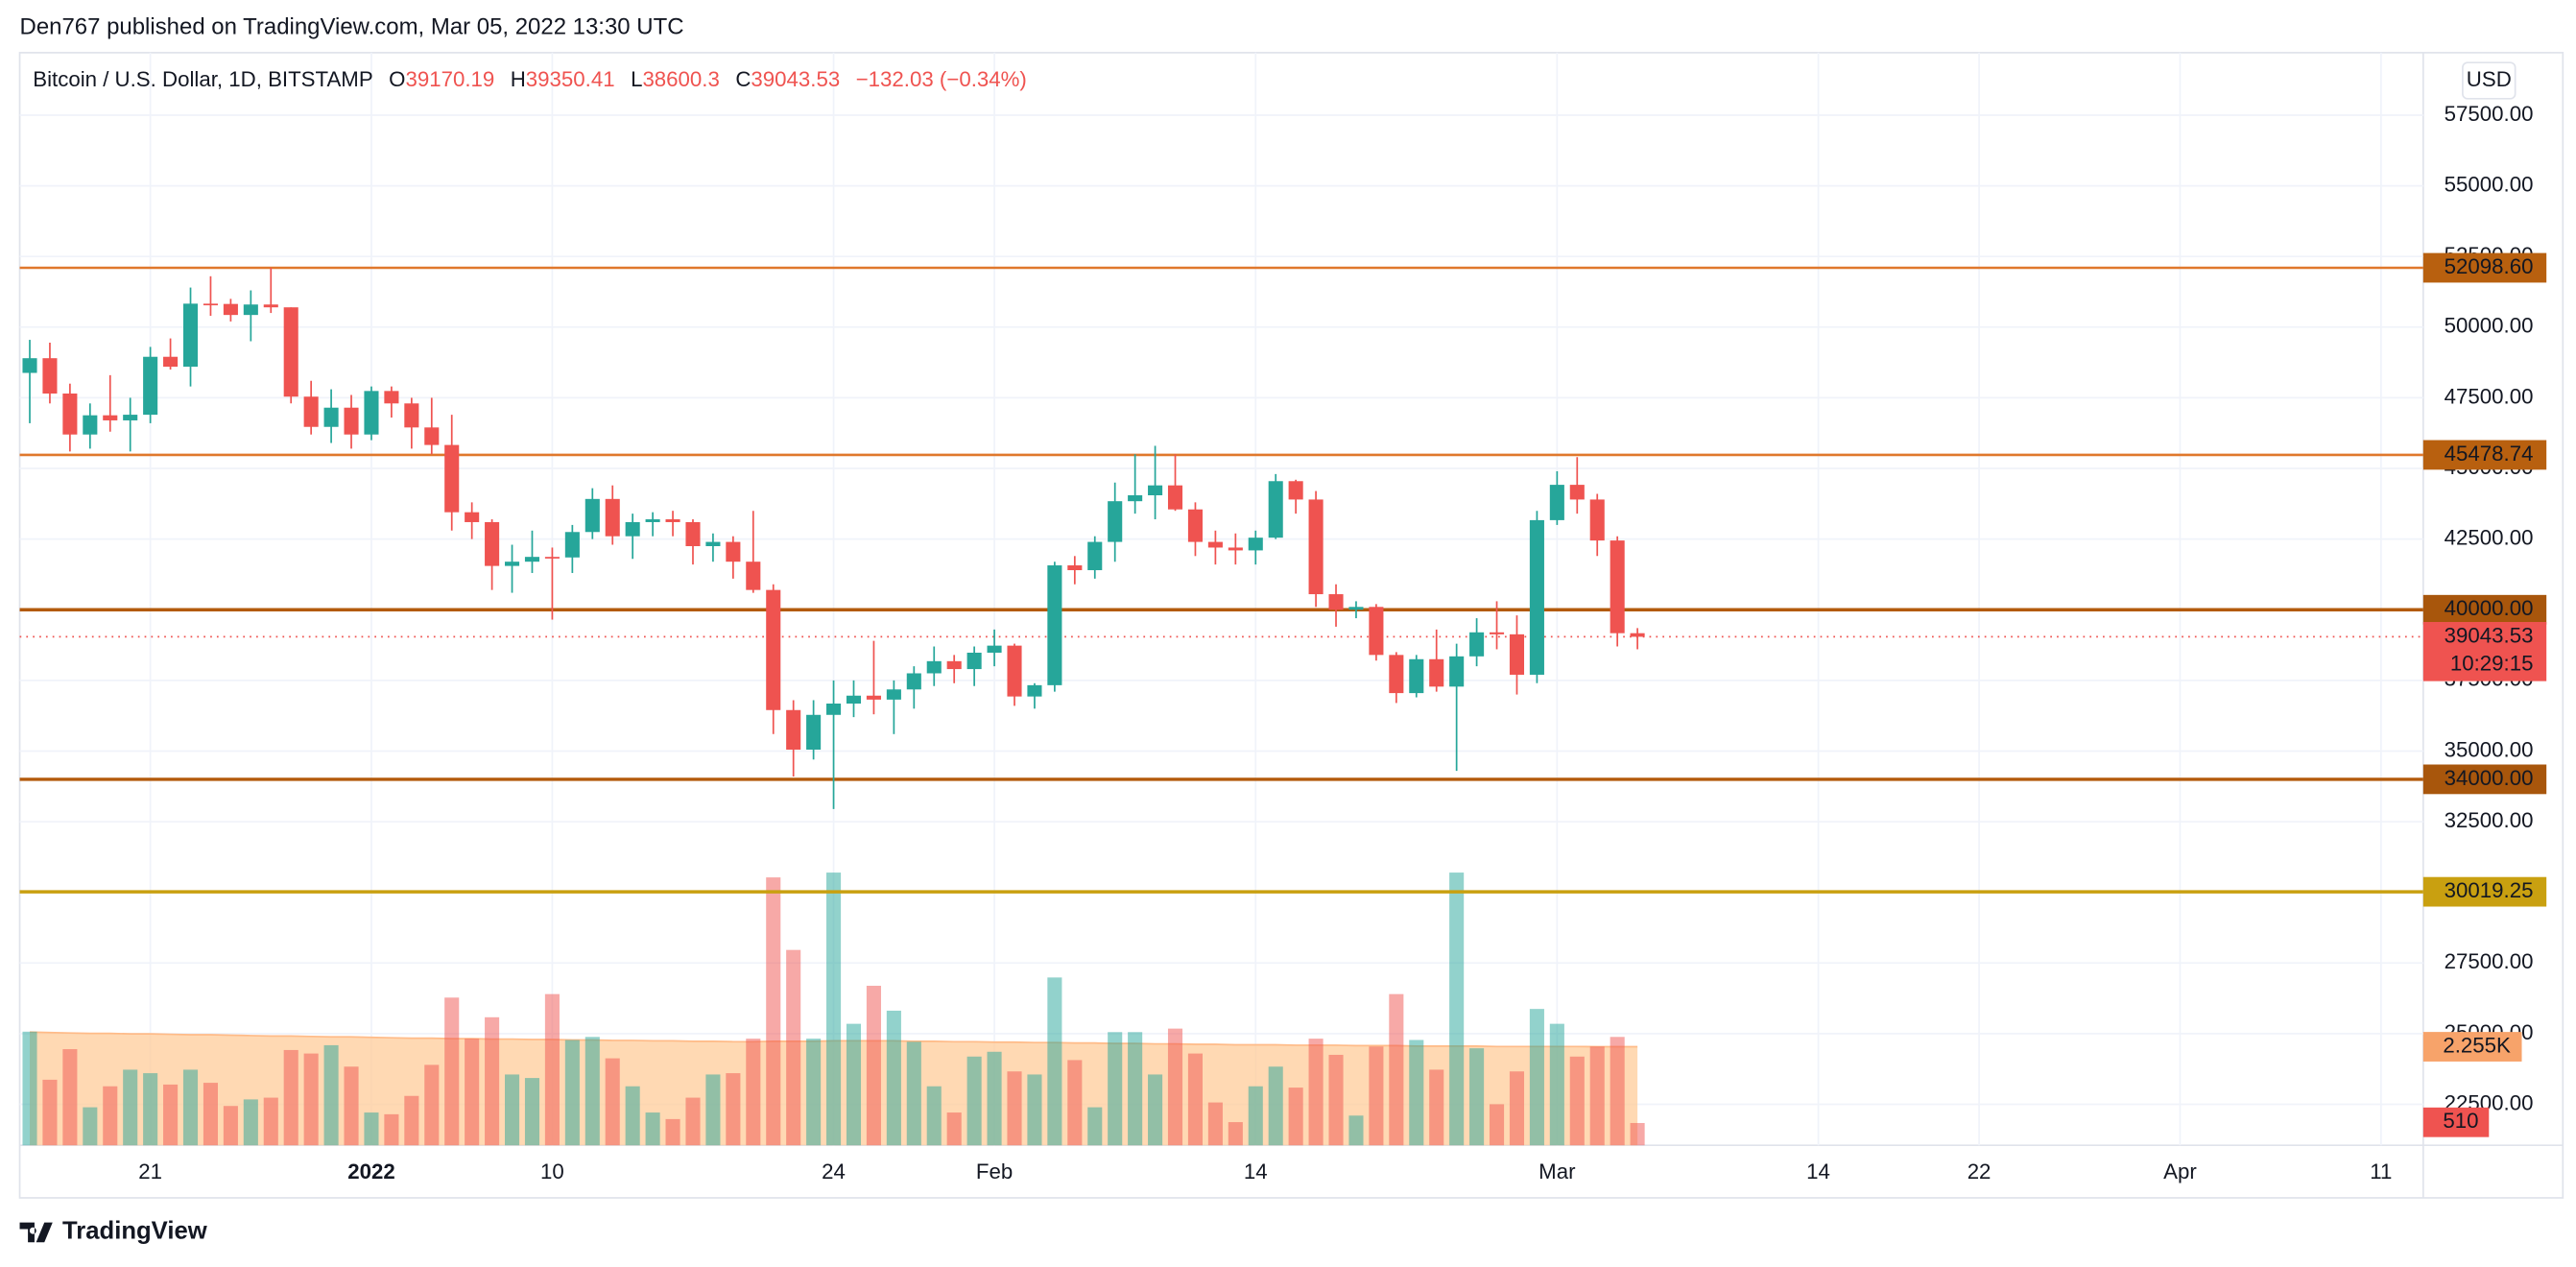  I want to click on legend-open: 39170.19, so click(449, 79).